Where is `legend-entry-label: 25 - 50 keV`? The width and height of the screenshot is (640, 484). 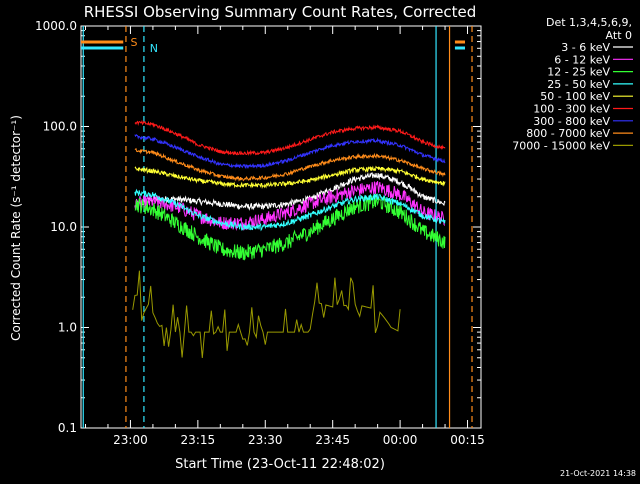 legend-entry-label: 25 - 50 keV is located at coordinates (578, 84).